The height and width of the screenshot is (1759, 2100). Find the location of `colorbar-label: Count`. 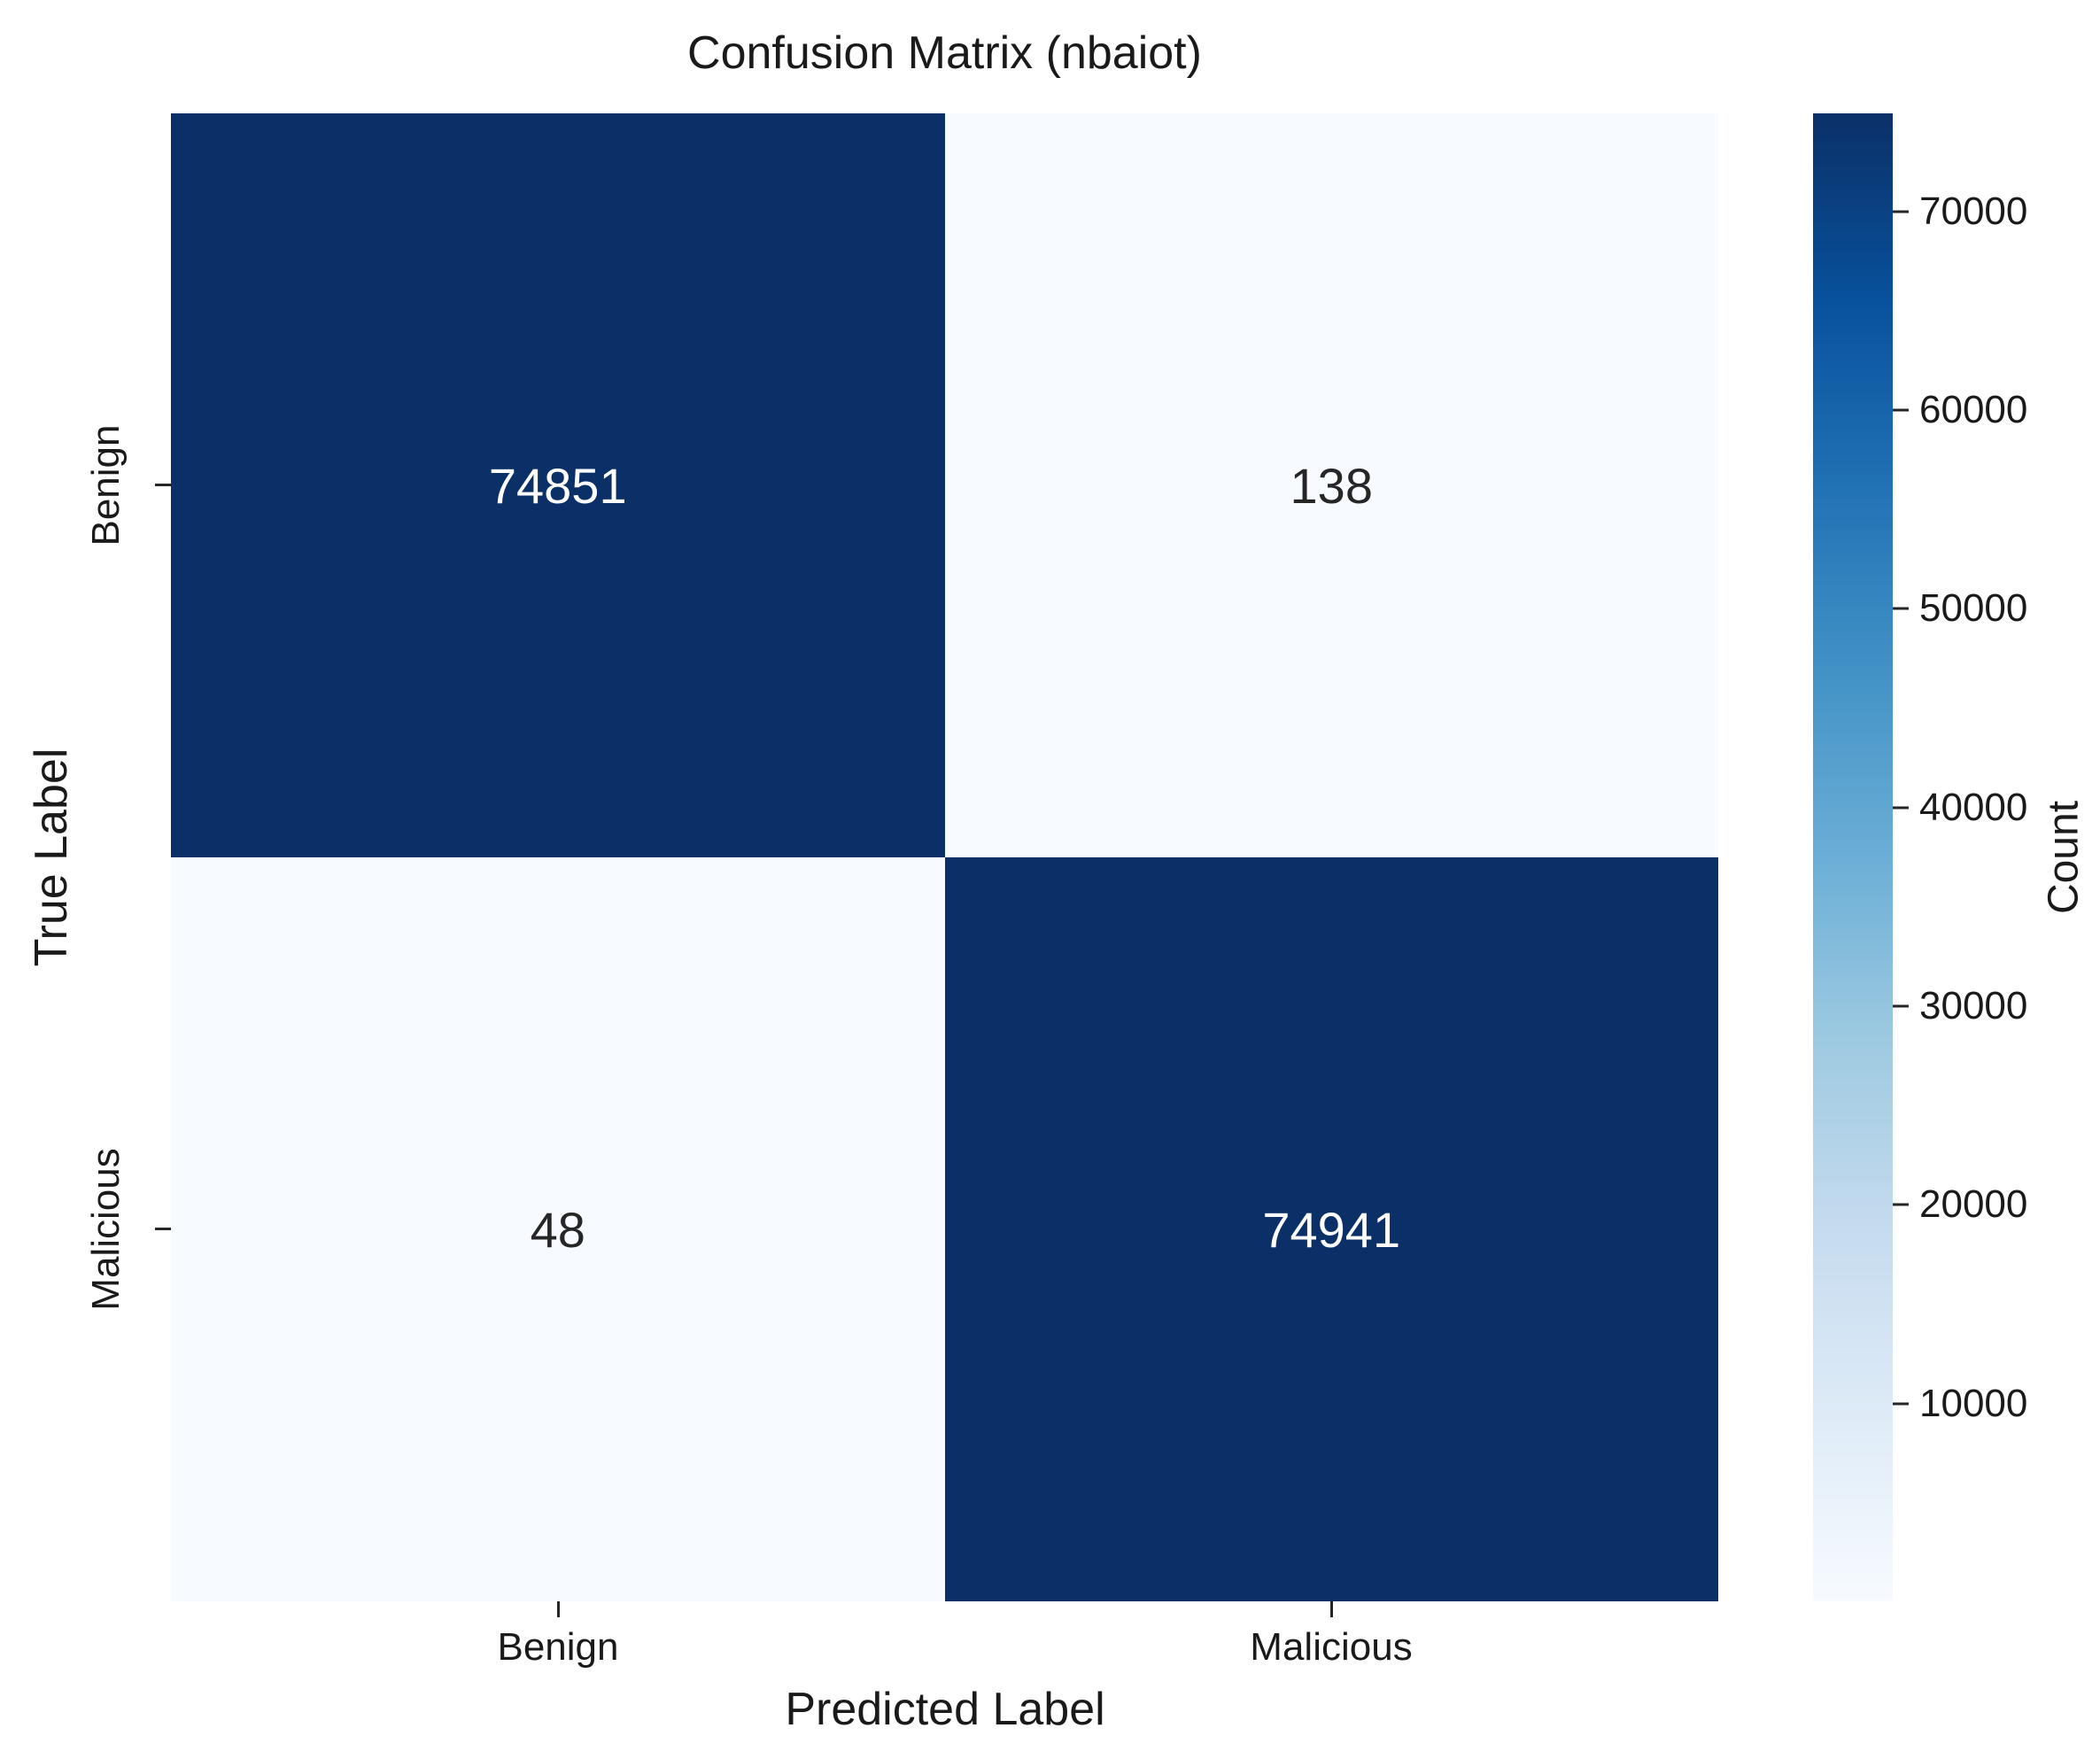

colorbar-label: Count is located at coordinates (2064, 857).